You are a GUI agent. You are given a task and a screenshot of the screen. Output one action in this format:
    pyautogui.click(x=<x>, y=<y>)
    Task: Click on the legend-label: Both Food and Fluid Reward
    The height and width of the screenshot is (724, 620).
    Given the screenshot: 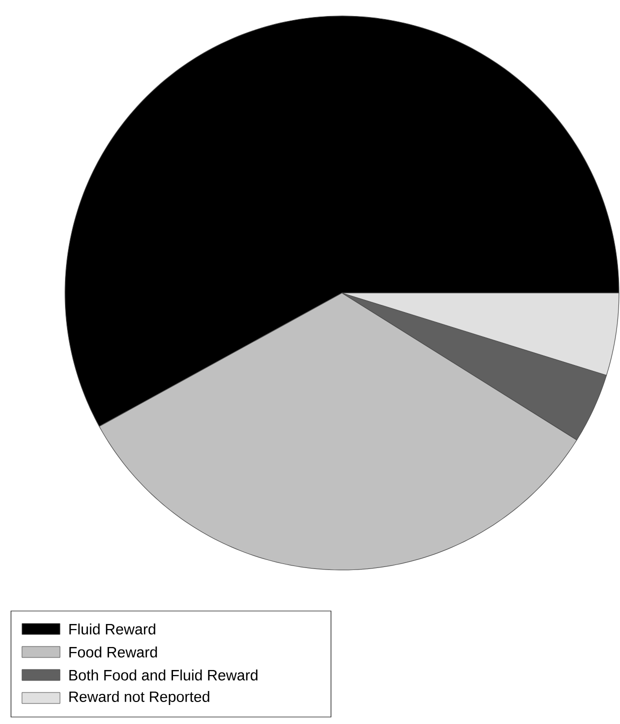 What is the action you would take?
    pyautogui.click(x=163, y=675)
    